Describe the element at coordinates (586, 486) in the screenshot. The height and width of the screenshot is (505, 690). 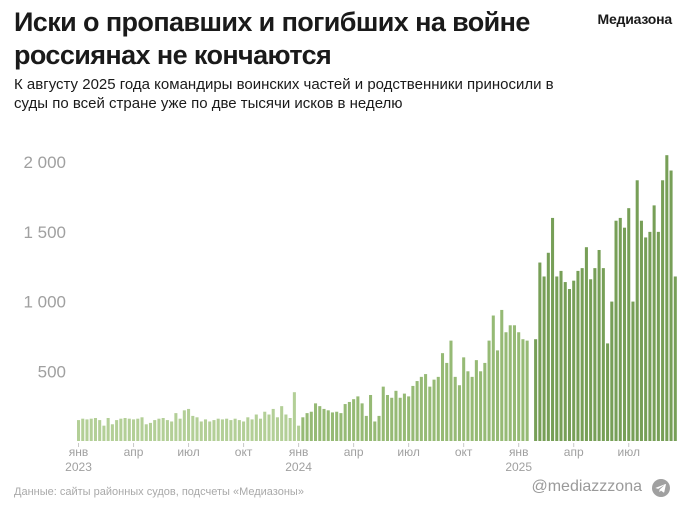
I see `social-handle: @mediazzzona` at that location.